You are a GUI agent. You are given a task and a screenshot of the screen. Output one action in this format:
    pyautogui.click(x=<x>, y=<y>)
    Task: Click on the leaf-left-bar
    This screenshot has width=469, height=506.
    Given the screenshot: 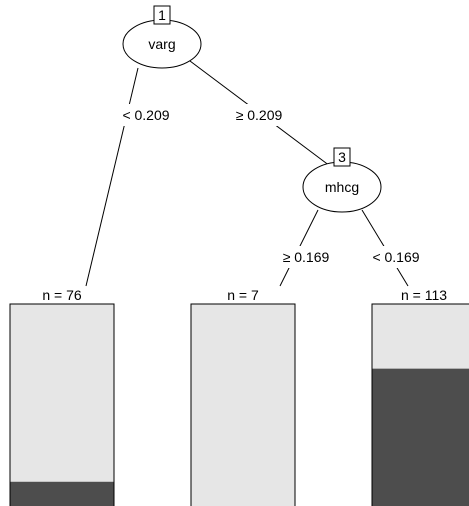 What is the action you would take?
    pyautogui.click(x=62, y=404)
    